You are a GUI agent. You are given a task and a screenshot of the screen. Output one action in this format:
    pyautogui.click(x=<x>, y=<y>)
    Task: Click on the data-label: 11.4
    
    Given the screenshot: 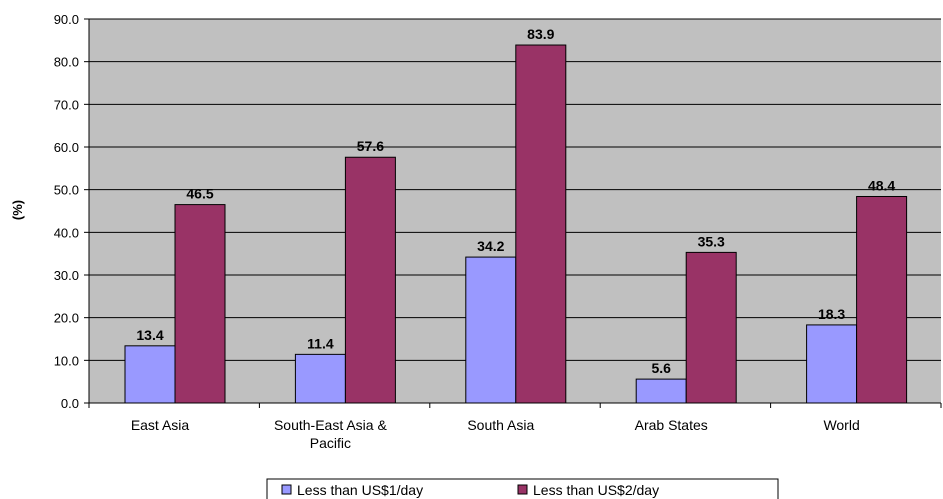 What is the action you would take?
    pyautogui.click(x=320, y=343)
    